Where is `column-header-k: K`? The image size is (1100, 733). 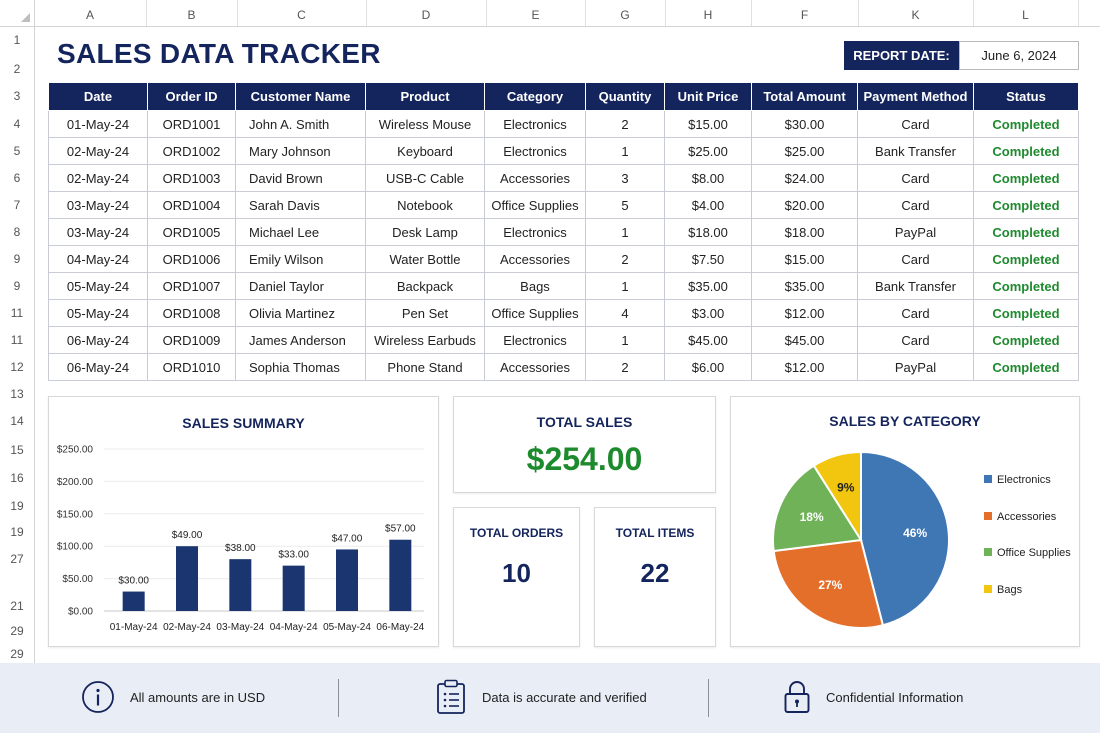
column-header-k: K is located at coordinates (916, 13).